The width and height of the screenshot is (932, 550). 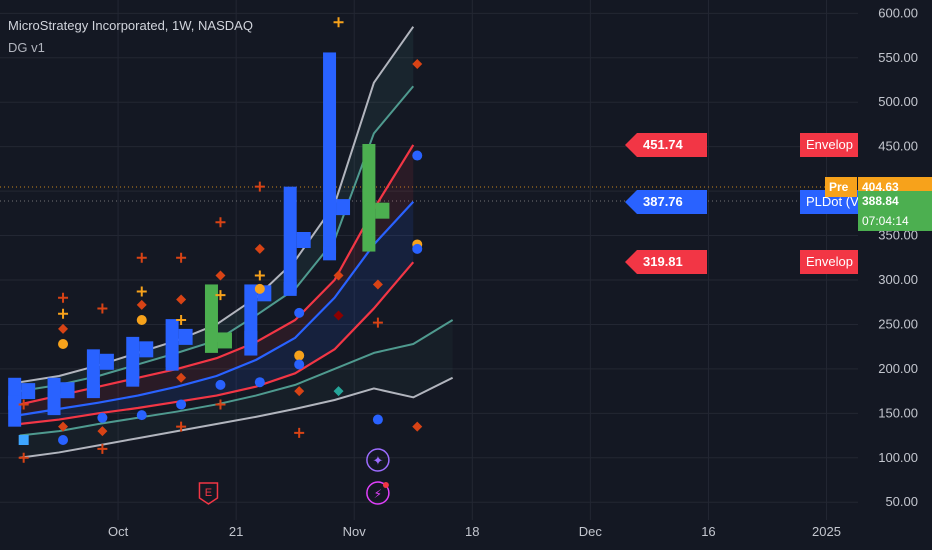 What do you see at coordinates (880, 201) in the screenshot?
I see `last-price-value: 388.84` at bounding box center [880, 201].